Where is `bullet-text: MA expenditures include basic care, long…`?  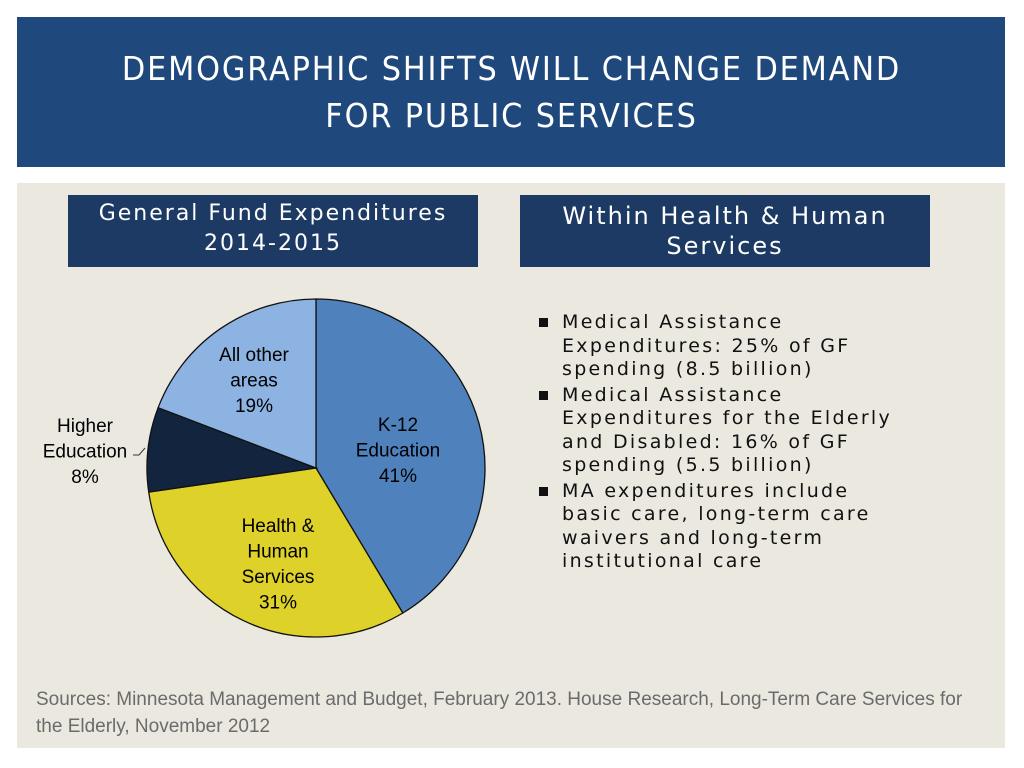
bullet-text: MA expenditures include basic care, long… is located at coordinates (716, 526).